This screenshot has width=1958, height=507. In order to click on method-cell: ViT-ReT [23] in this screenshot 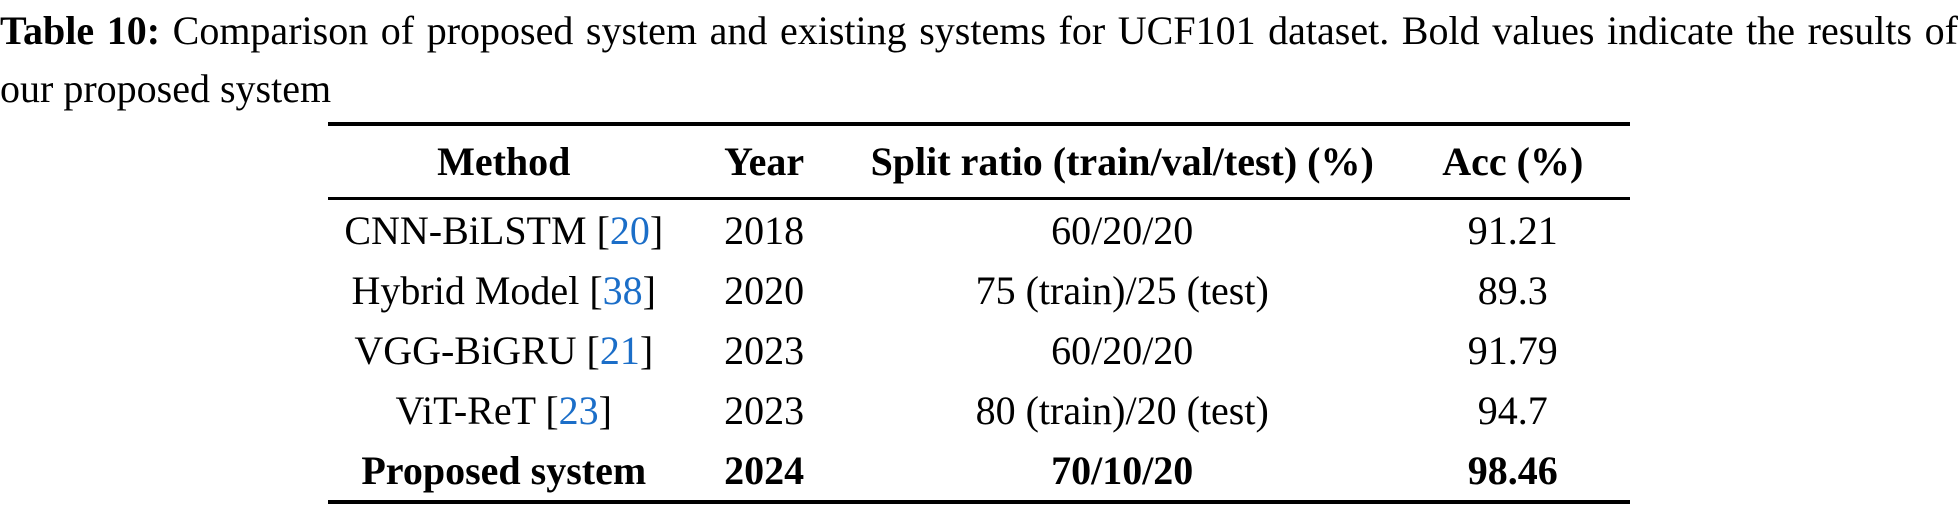, I will do `click(504, 410)`.